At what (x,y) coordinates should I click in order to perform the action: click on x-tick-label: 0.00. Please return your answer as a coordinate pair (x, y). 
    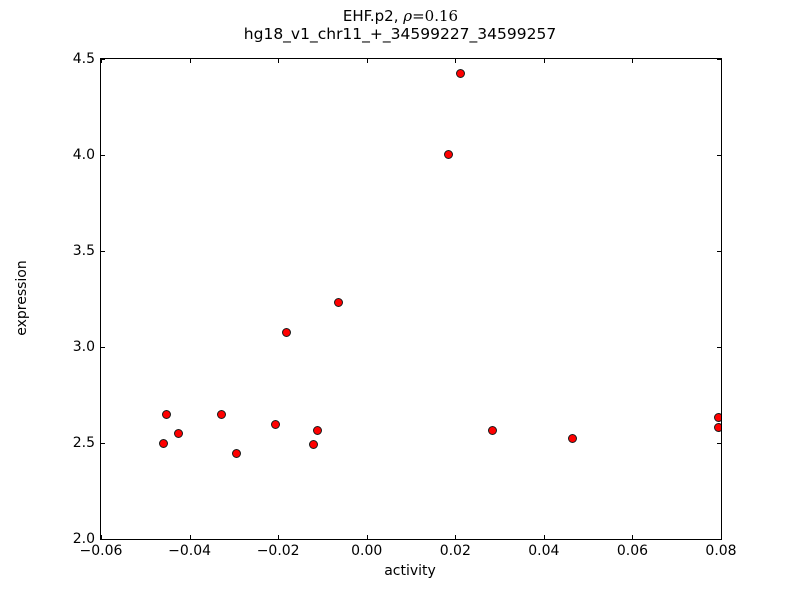
    Looking at the image, I should click on (367, 551).